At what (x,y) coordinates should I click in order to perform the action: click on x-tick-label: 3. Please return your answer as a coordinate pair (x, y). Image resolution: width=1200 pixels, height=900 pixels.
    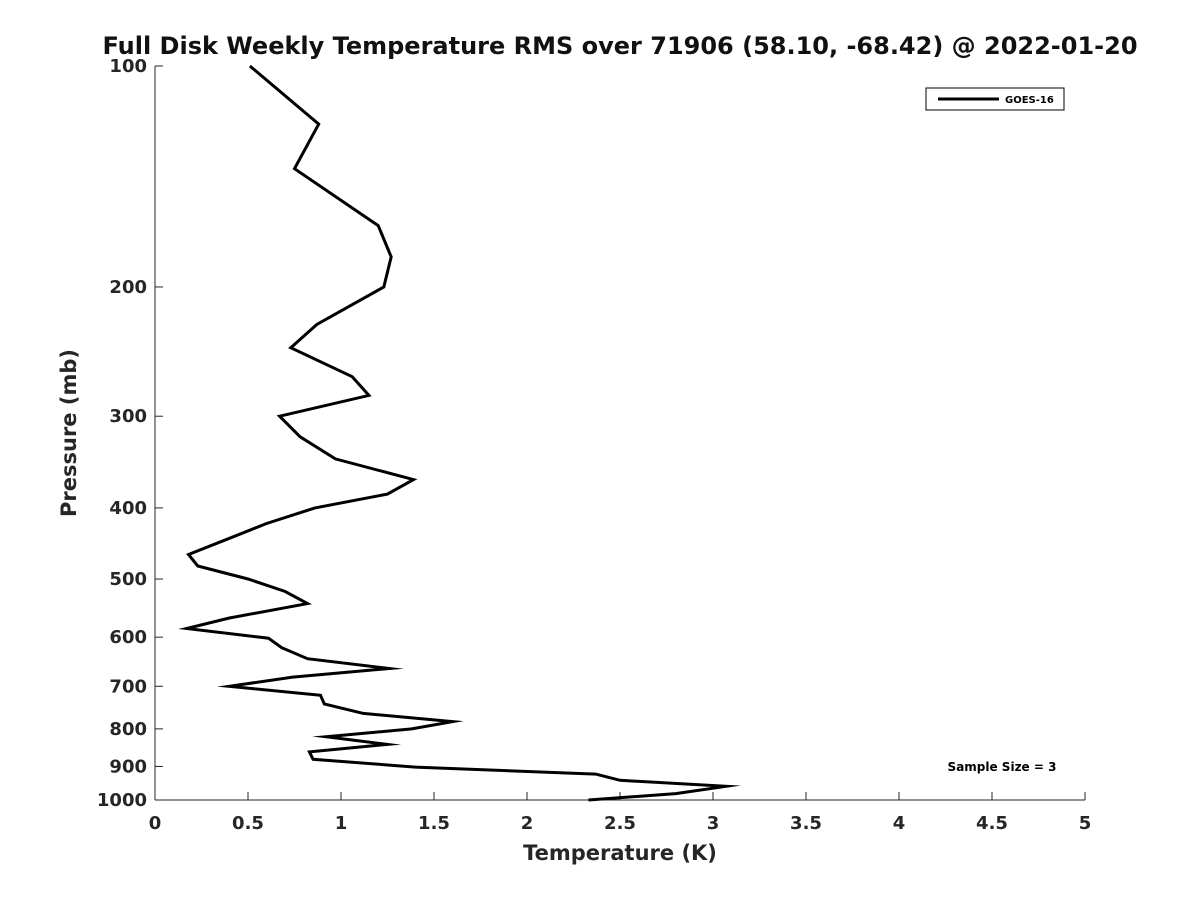
    Looking at the image, I should click on (713, 823).